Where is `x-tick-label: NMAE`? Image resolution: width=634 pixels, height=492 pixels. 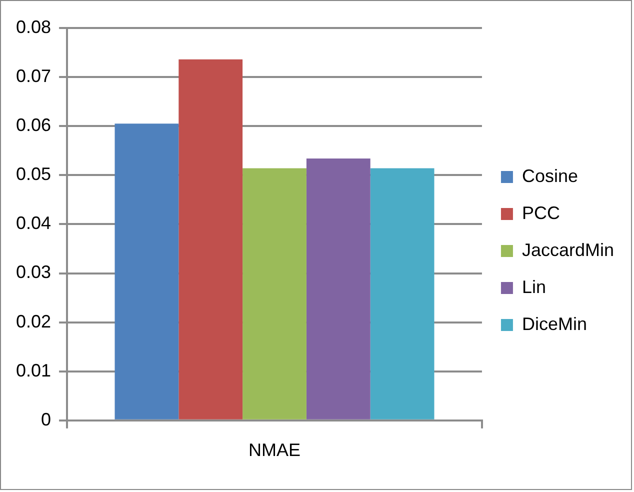 x-tick-label: NMAE is located at coordinates (274, 450).